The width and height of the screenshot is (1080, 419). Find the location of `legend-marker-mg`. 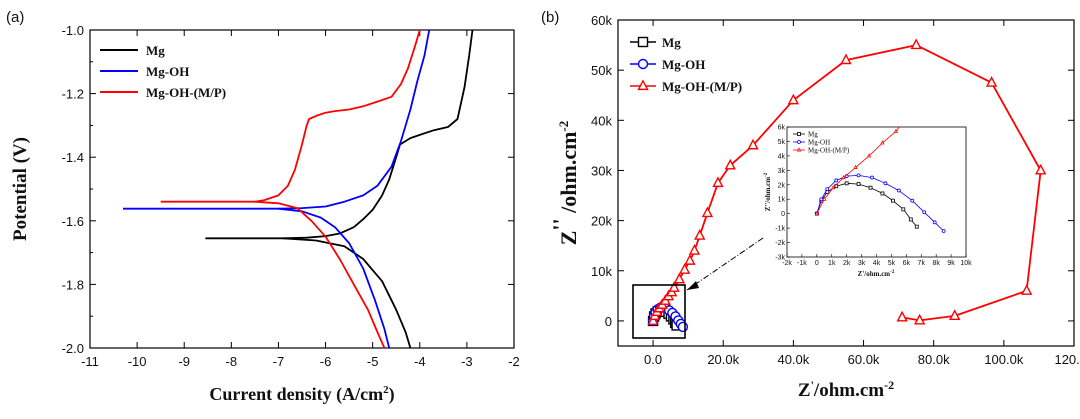

legend-marker-mg is located at coordinates (643, 42).